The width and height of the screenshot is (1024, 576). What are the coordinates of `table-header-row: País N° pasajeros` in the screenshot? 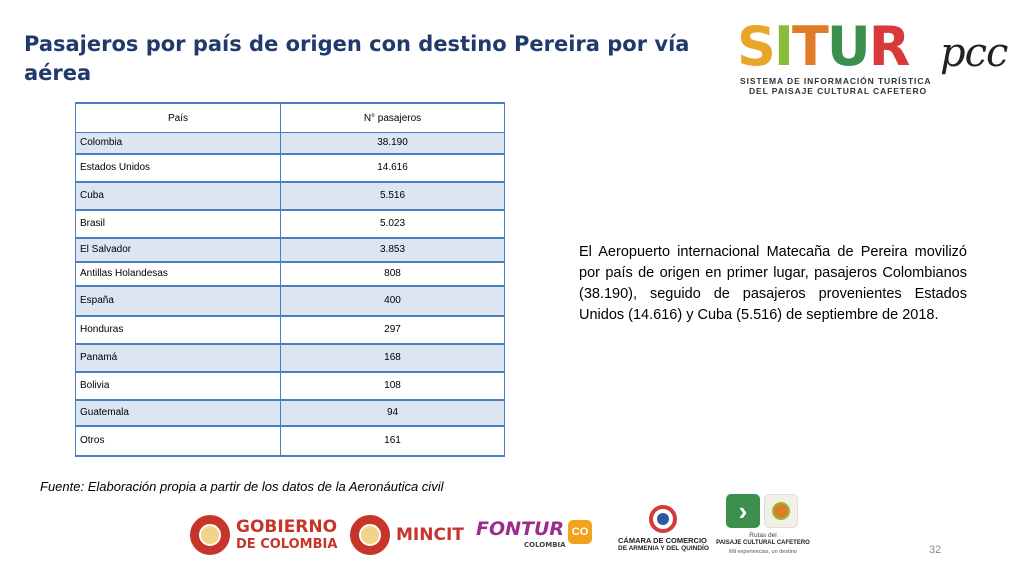 It's located at (290, 117).